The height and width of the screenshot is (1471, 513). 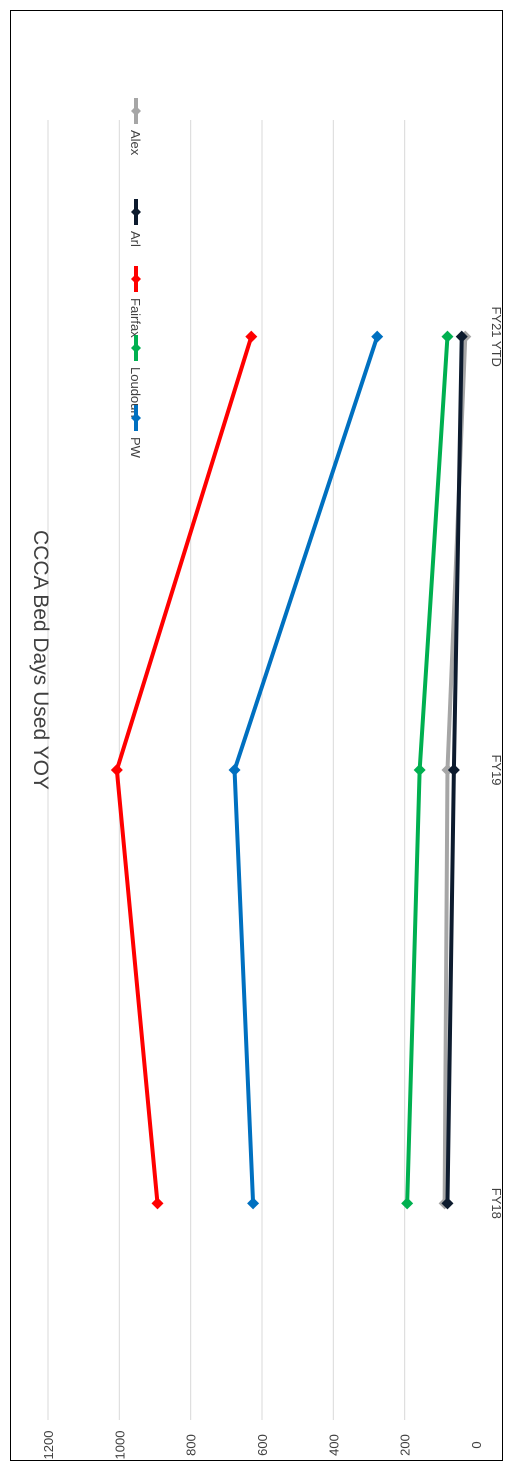 I want to click on legend-label: Arl, so click(x=135, y=239).